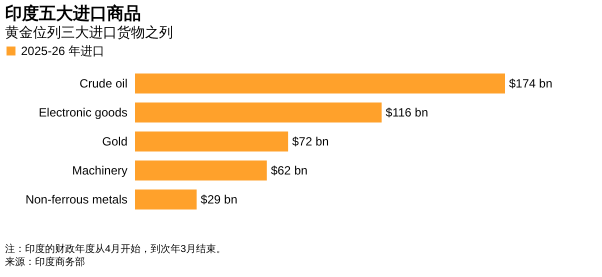 Image resolution: width=602 pixels, height=277 pixels. What do you see at coordinates (100, 171) in the screenshot?
I see `y-tick-label: Machinery` at bounding box center [100, 171].